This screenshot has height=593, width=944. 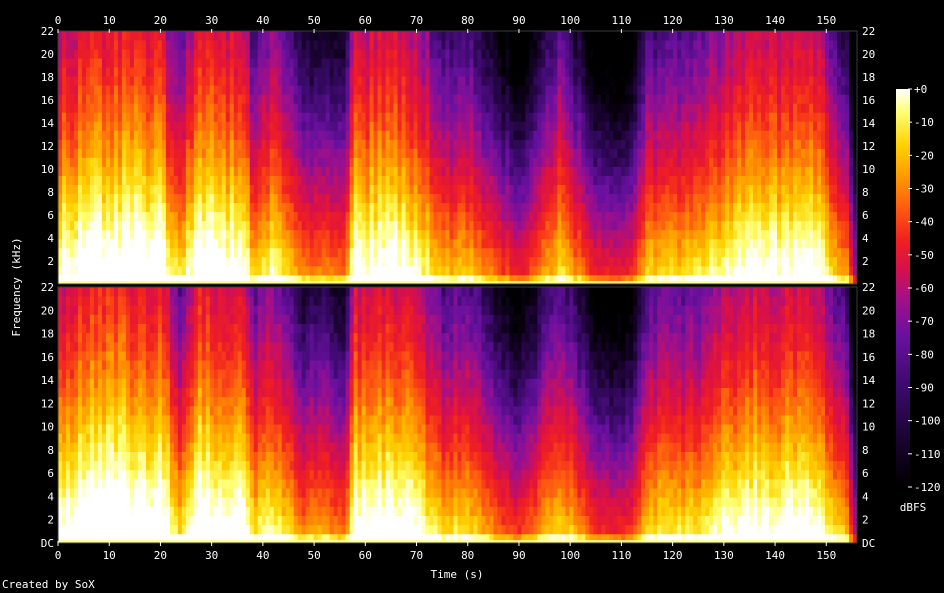 What do you see at coordinates (109, 20) in the screenshot?
I see `x-tick-label-top: 10` at bounding box center [109, 20].